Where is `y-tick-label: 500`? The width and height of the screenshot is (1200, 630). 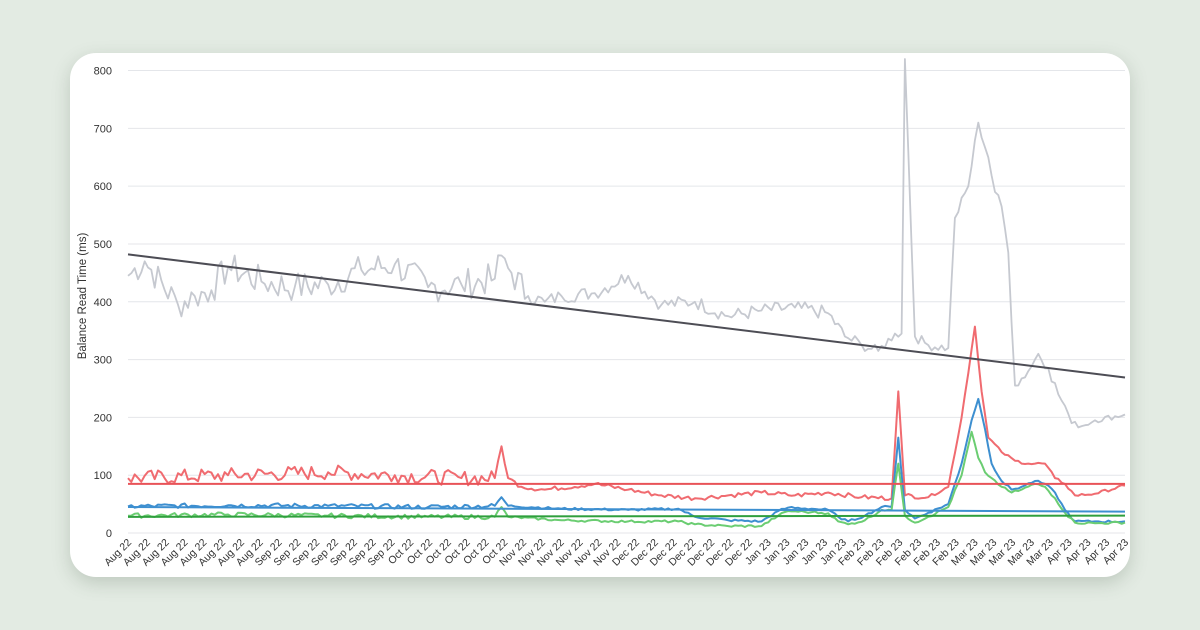
y-tick-label: 500 is located at coordinates (103, 245).